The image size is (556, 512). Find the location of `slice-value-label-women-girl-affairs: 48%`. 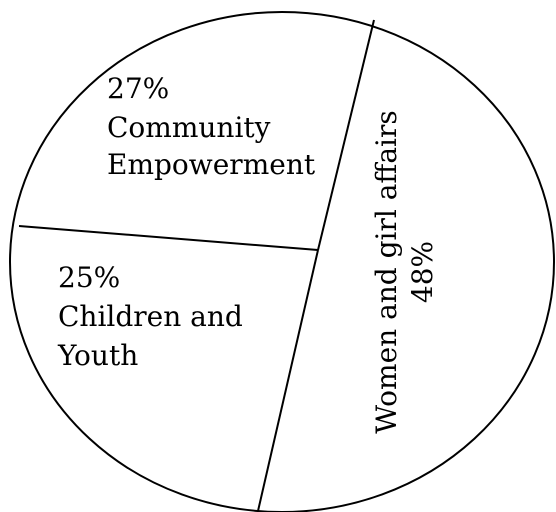

slice-value-label-women-girl-affairs: 48% is located at coordinates (422, 272).